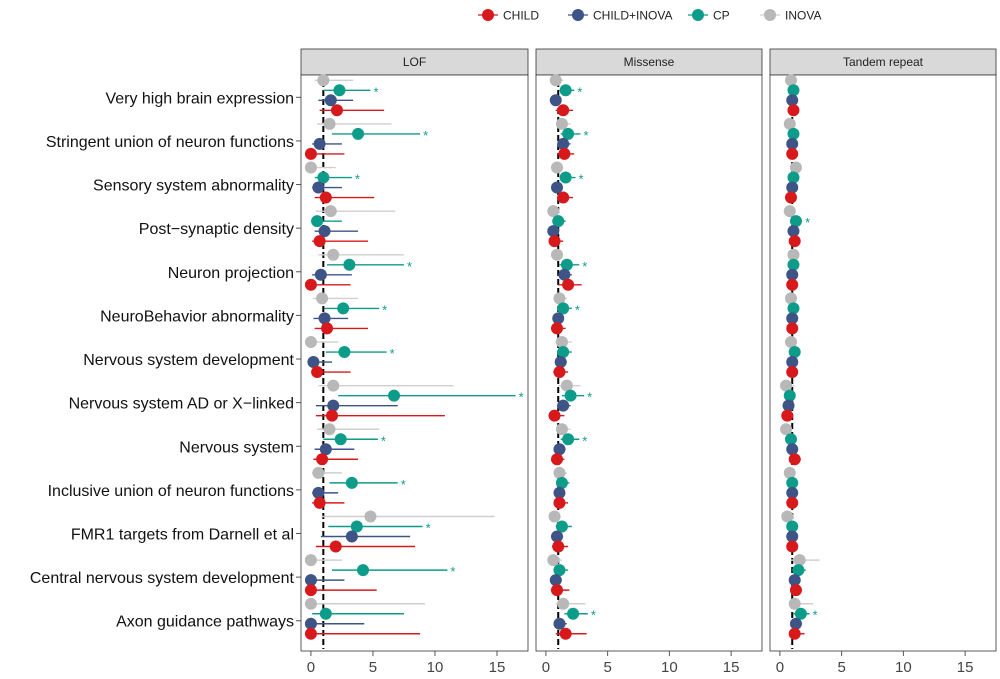 The width and height of the screenshot is (1000, 679). Describe the element at coordinates (414, 62) in the screenshot. I see `strip-lof` at that location.